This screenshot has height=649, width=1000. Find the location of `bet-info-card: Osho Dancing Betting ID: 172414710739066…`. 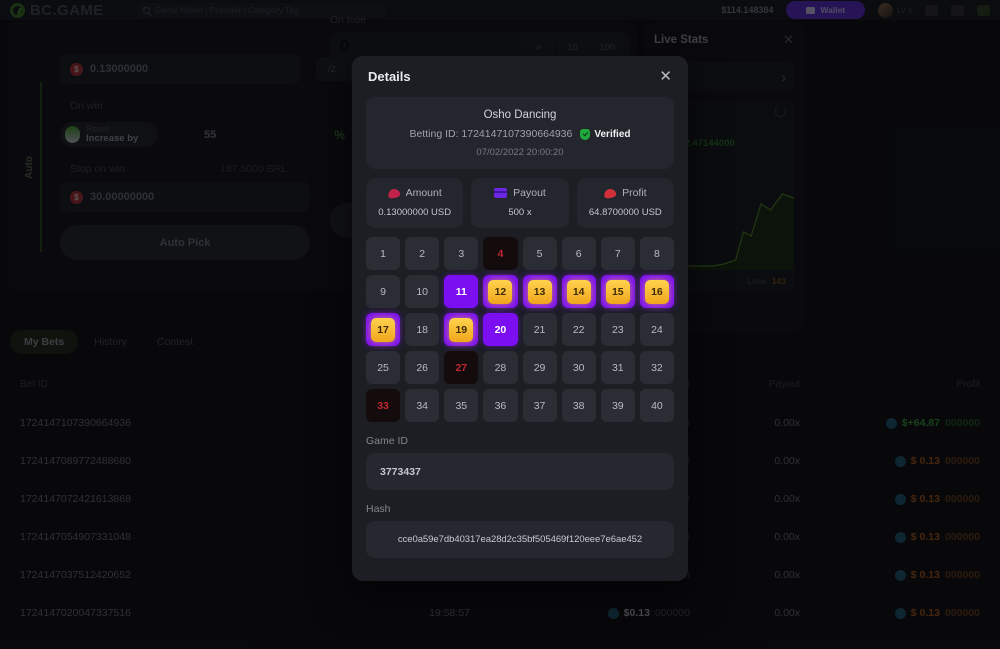

bet-info-card: Osho Dancing Betting ID: 172414710739066… is located at coordinates (520, 133).